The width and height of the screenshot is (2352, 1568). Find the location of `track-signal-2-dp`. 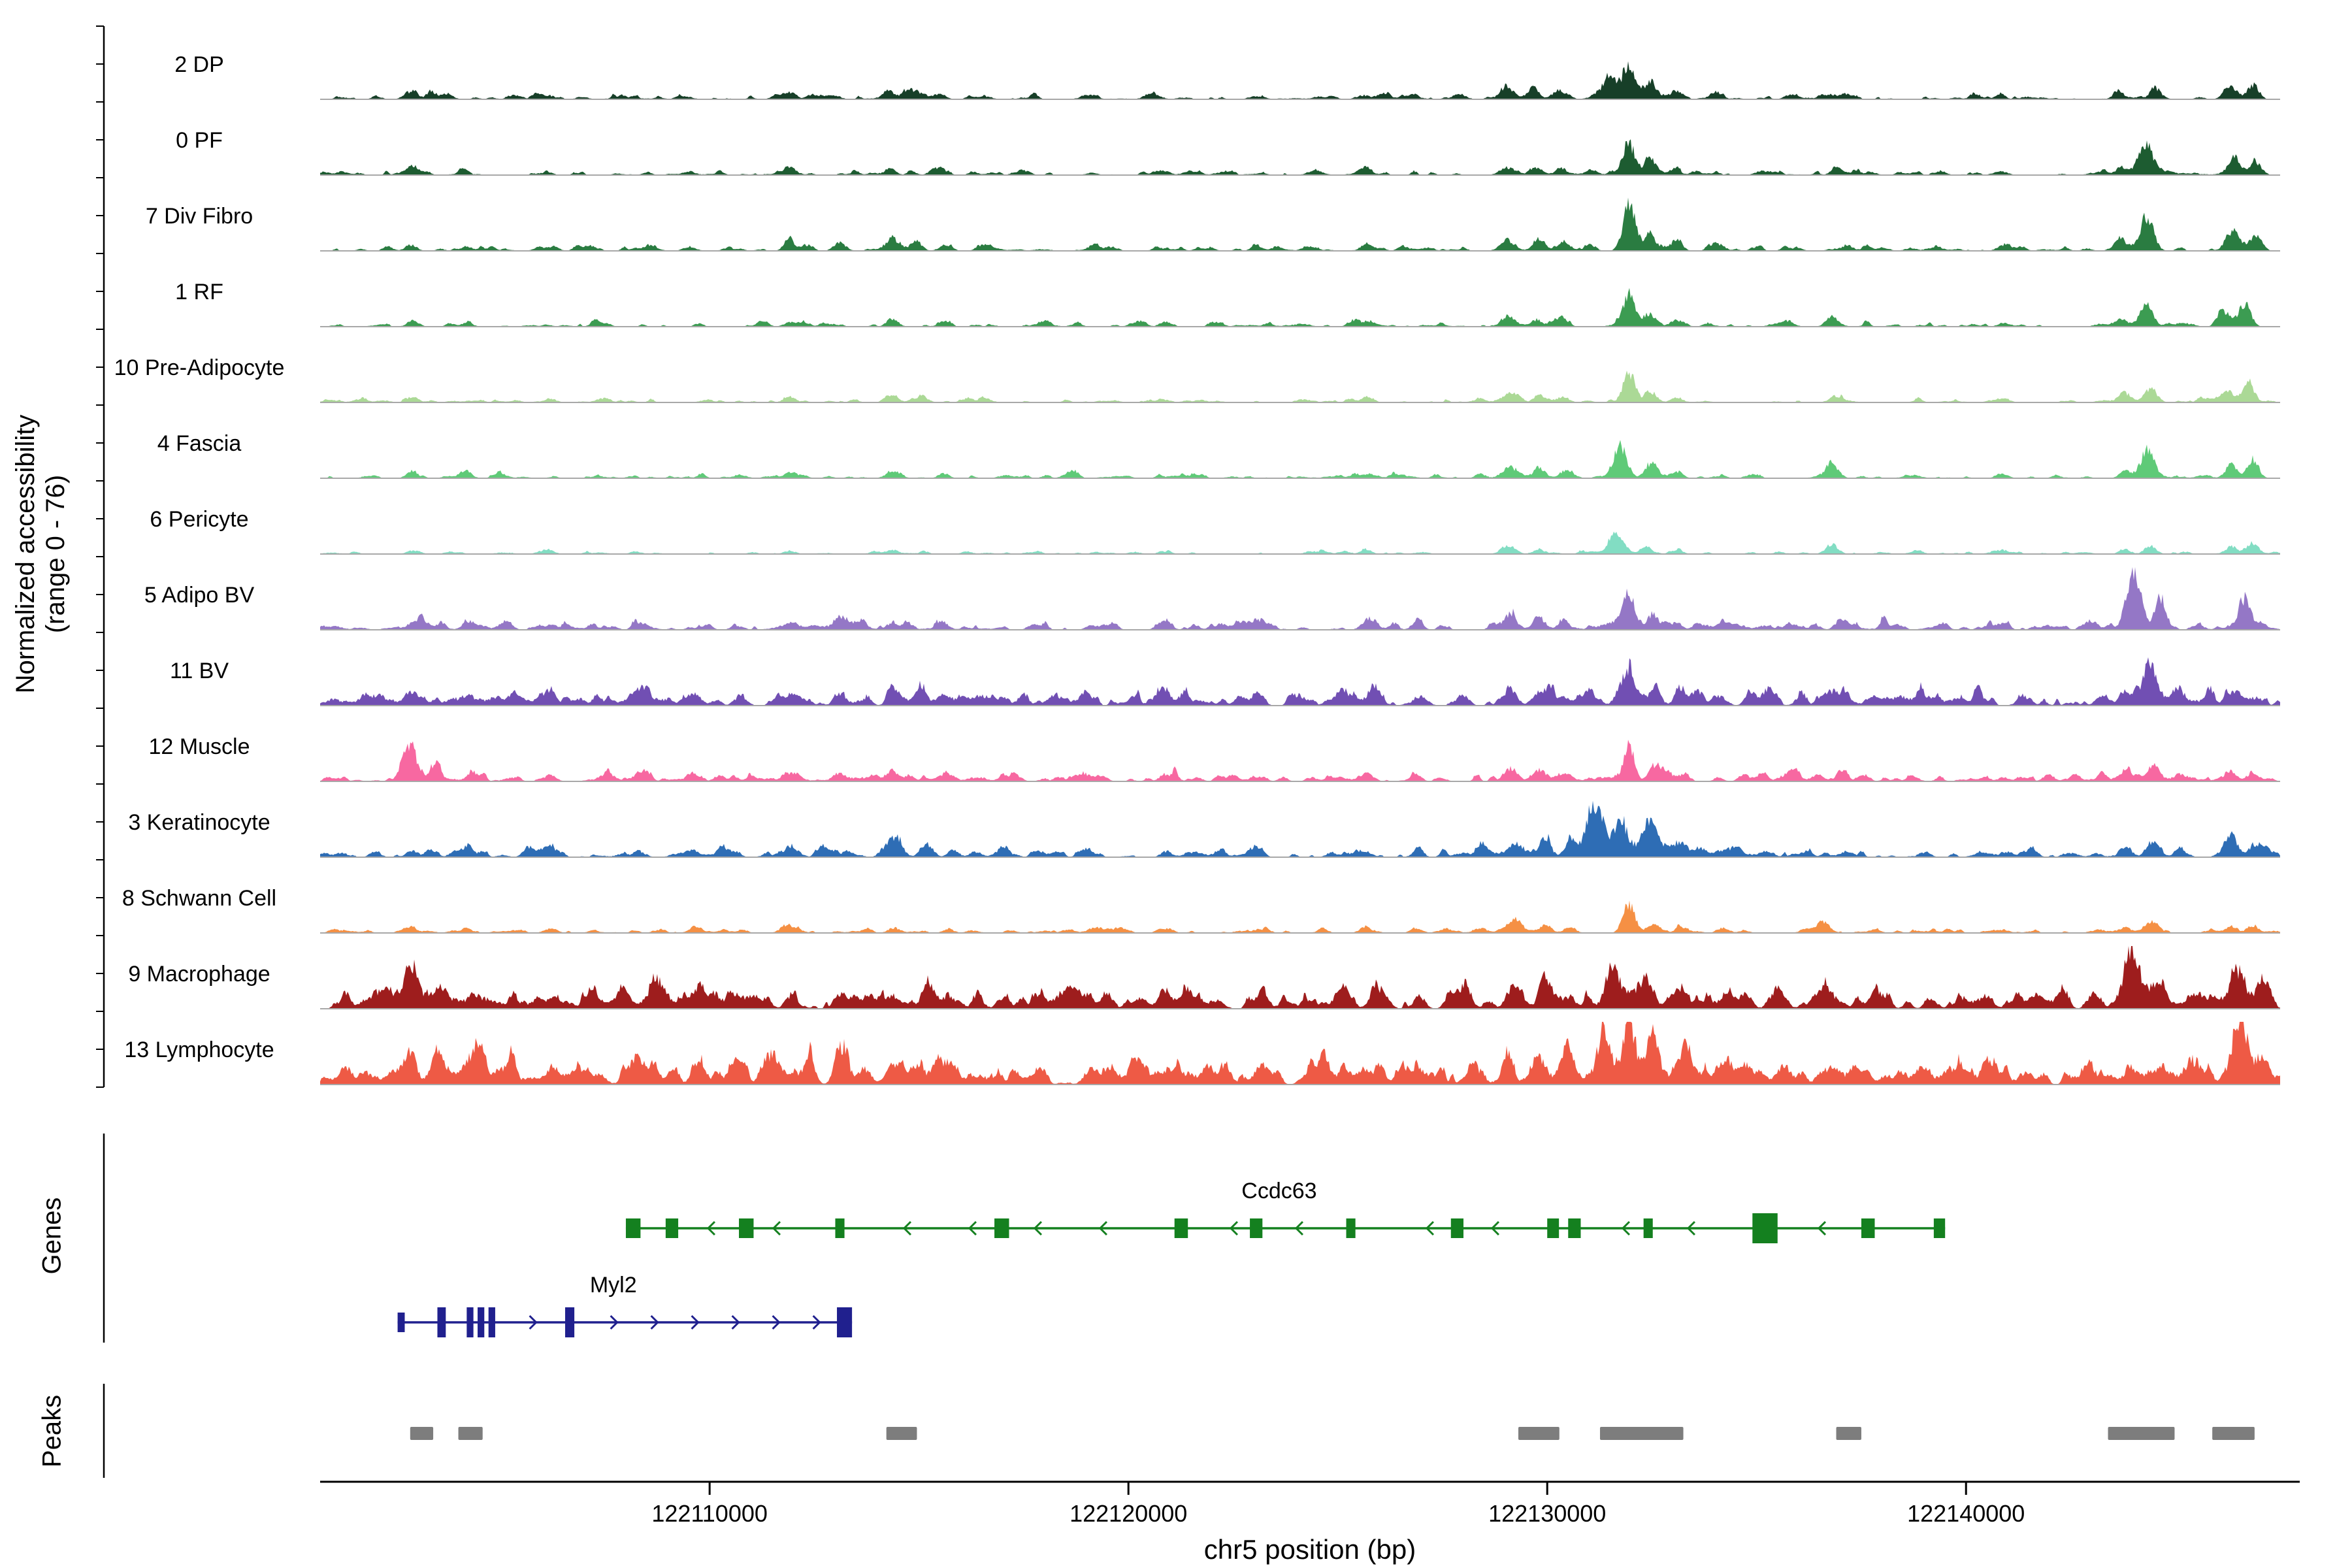

track-signal-2-dp is located at coordinates (1300, 80).